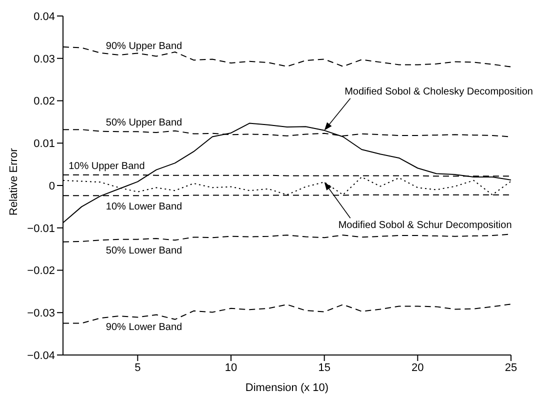 The image size is (537, 406). I want to click on series-label: 10% Upper Band, so click(106, 166).